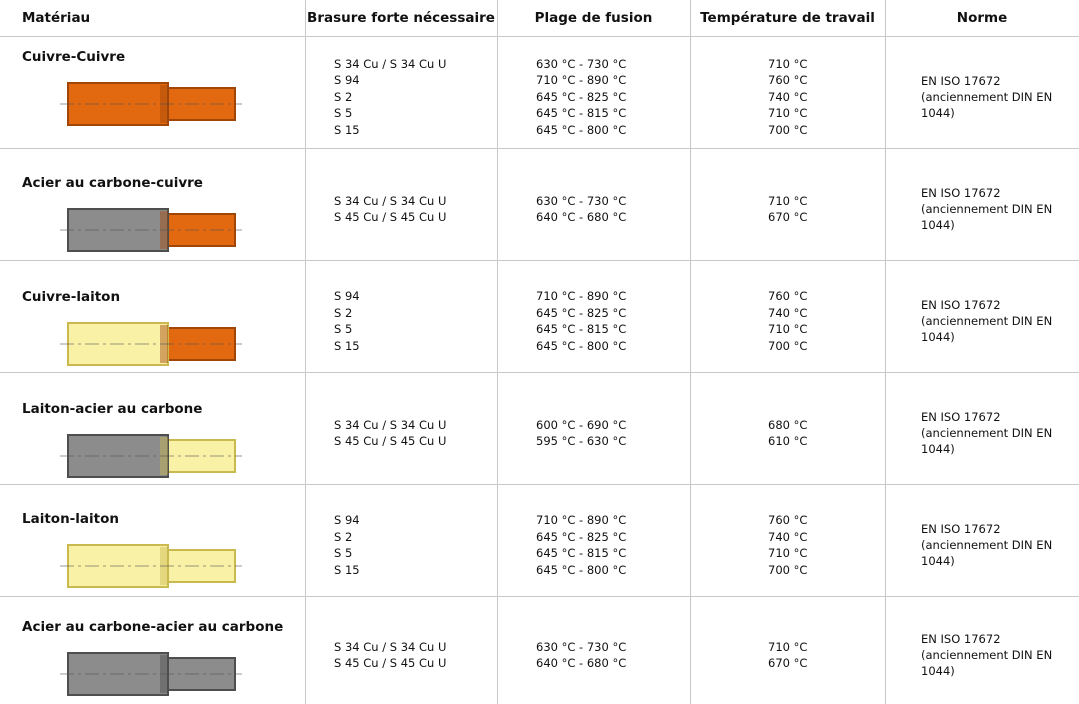 The width and height of the screenshot is (1079, 704). What do you see at coordinates (581, 433) in the screenshot?
I see `fusion-cell: 600 °C - 690 °C 595 °C - 630 °C` at bounding box center [581, 433].